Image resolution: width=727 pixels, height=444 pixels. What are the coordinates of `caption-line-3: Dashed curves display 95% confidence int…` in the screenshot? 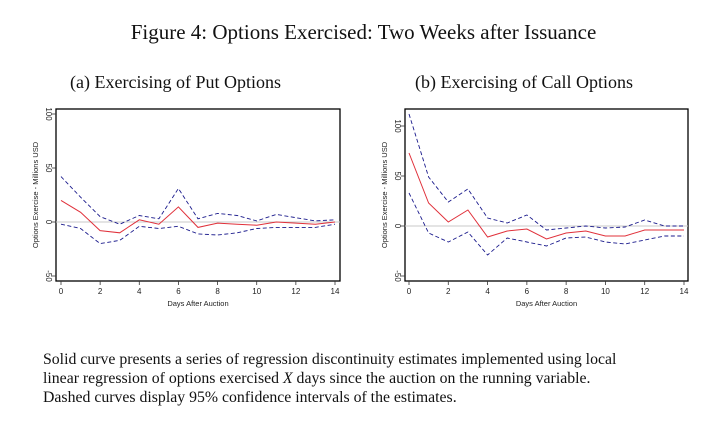 It's located at (250, 397).